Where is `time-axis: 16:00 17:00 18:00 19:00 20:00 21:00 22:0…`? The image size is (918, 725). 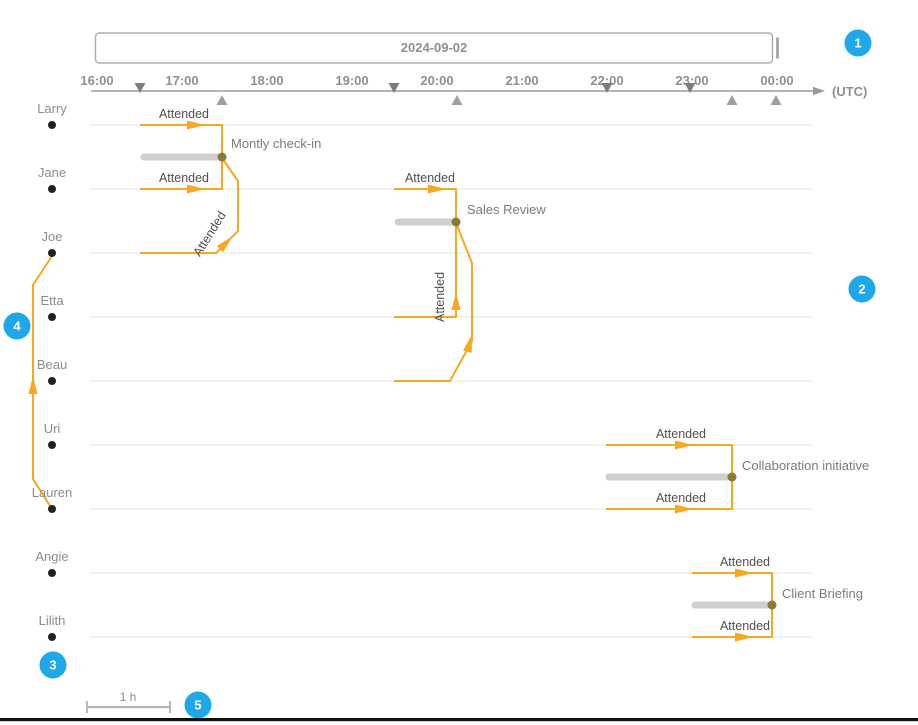
time-axis: 16:00 17:00 18:00 19:00 20:00 21:00 22:0… is located at coordinates (473, 89).